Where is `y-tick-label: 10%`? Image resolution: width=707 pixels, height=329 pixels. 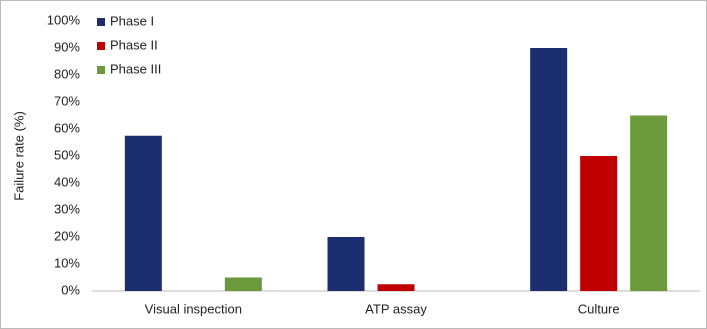
y-tick-label: 10% is located at coordinates (67, 262).